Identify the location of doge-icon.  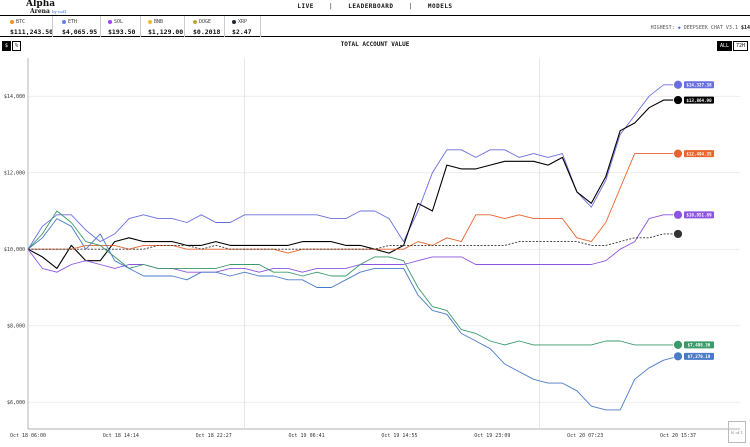
(195, 22).